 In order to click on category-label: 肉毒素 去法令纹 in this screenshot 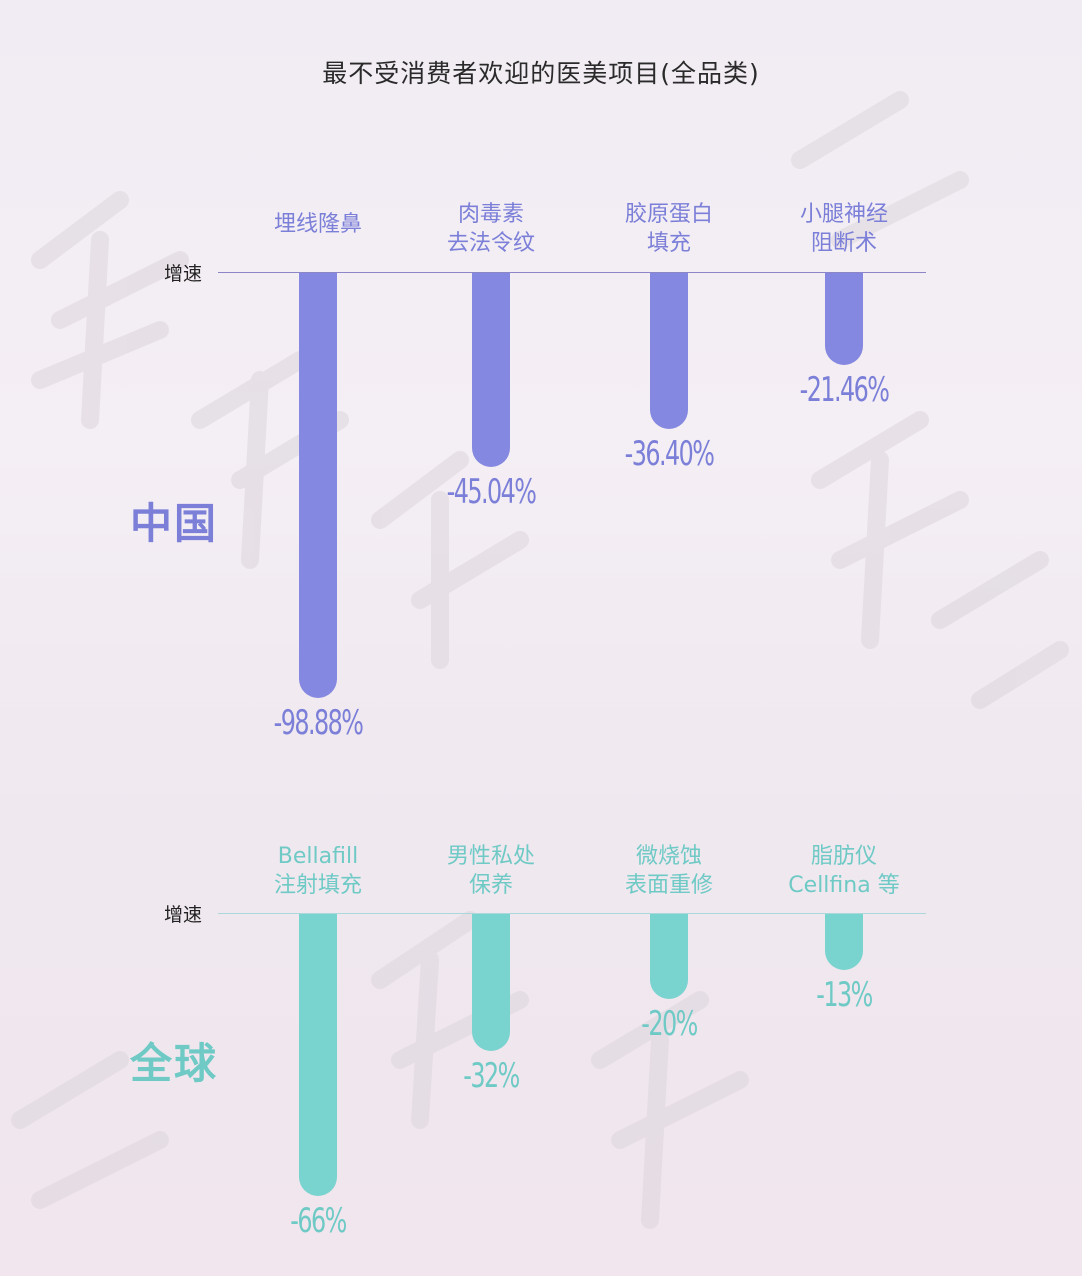, I will do `click(491, 229)`.